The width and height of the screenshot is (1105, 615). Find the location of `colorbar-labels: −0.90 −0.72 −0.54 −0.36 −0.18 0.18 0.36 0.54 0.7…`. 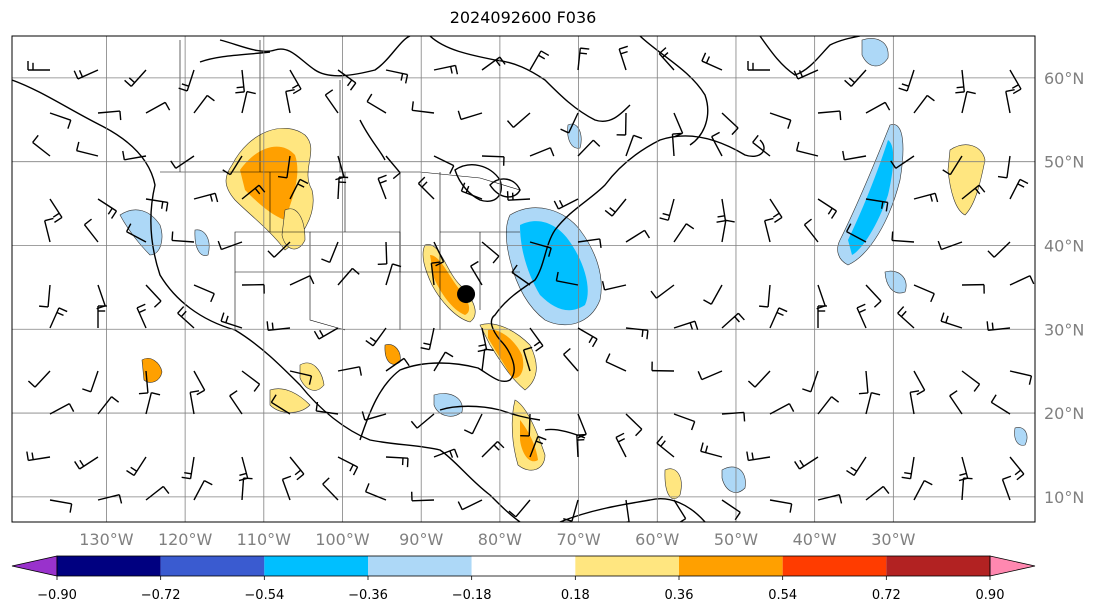

colorbar-labels: −0.90 −0.72 −0.54 −0.36 −0.18 0.18 0.36 0.54 0.7… is located at coordinates (520, 589).